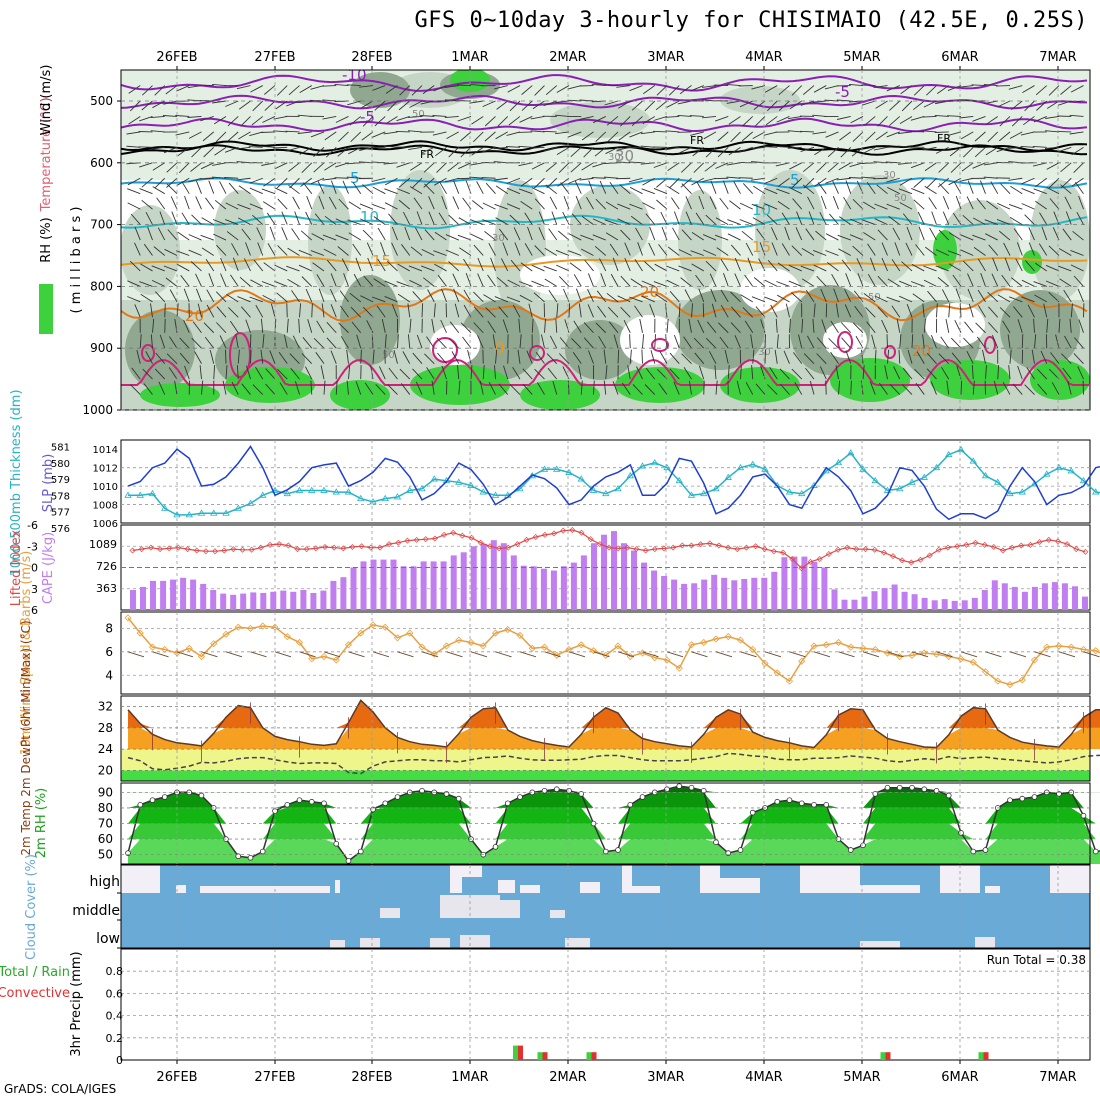 This screenshot has width=1100, height=1100. I want to click on rh2m-fill, so click(614, 851).